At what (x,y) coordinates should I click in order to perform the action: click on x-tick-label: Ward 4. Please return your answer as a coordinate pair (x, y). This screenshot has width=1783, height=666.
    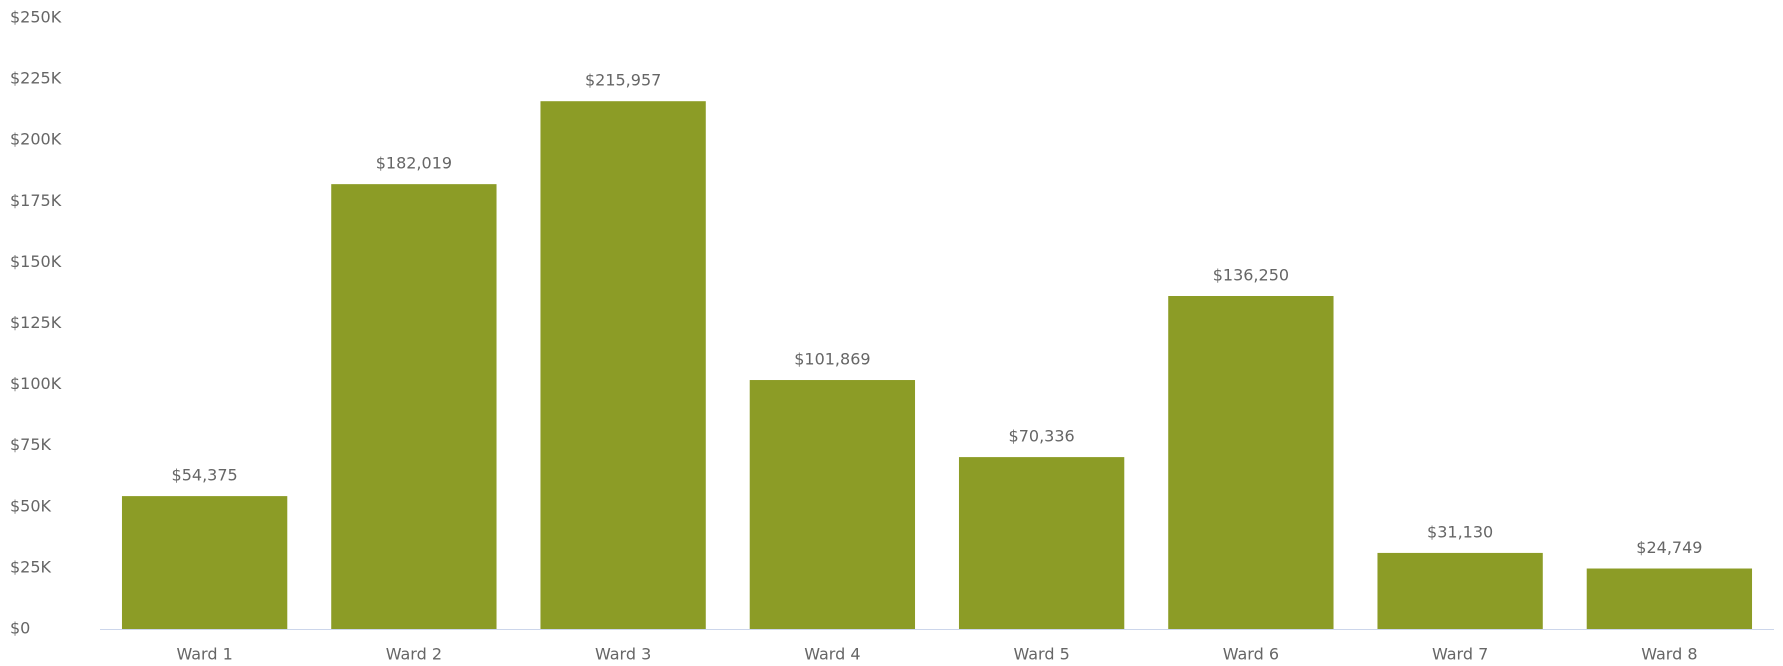
    Looking at the image, I should click on (832, 654).